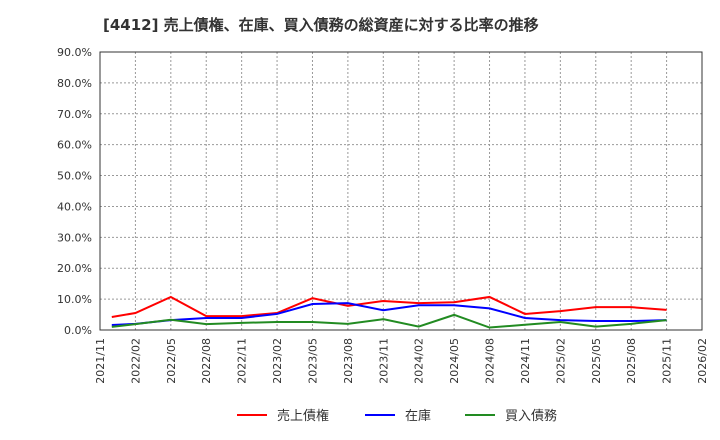 The height and width of the screenshot is (440, 720). Describe the element at coordinates (525, 361) in the screenshot. I see `x-tick-label: 2024/11` at that location.